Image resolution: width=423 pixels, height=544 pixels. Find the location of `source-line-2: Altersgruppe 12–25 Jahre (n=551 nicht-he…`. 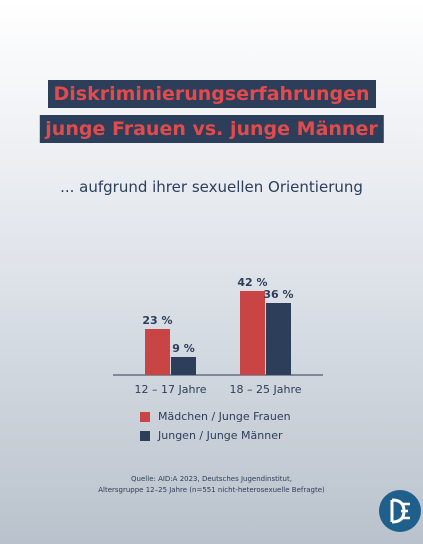

source-line-2: Altersgruppe 12–25 Jahre (n=551 nicht-he… is located at coordinates (211, 490).